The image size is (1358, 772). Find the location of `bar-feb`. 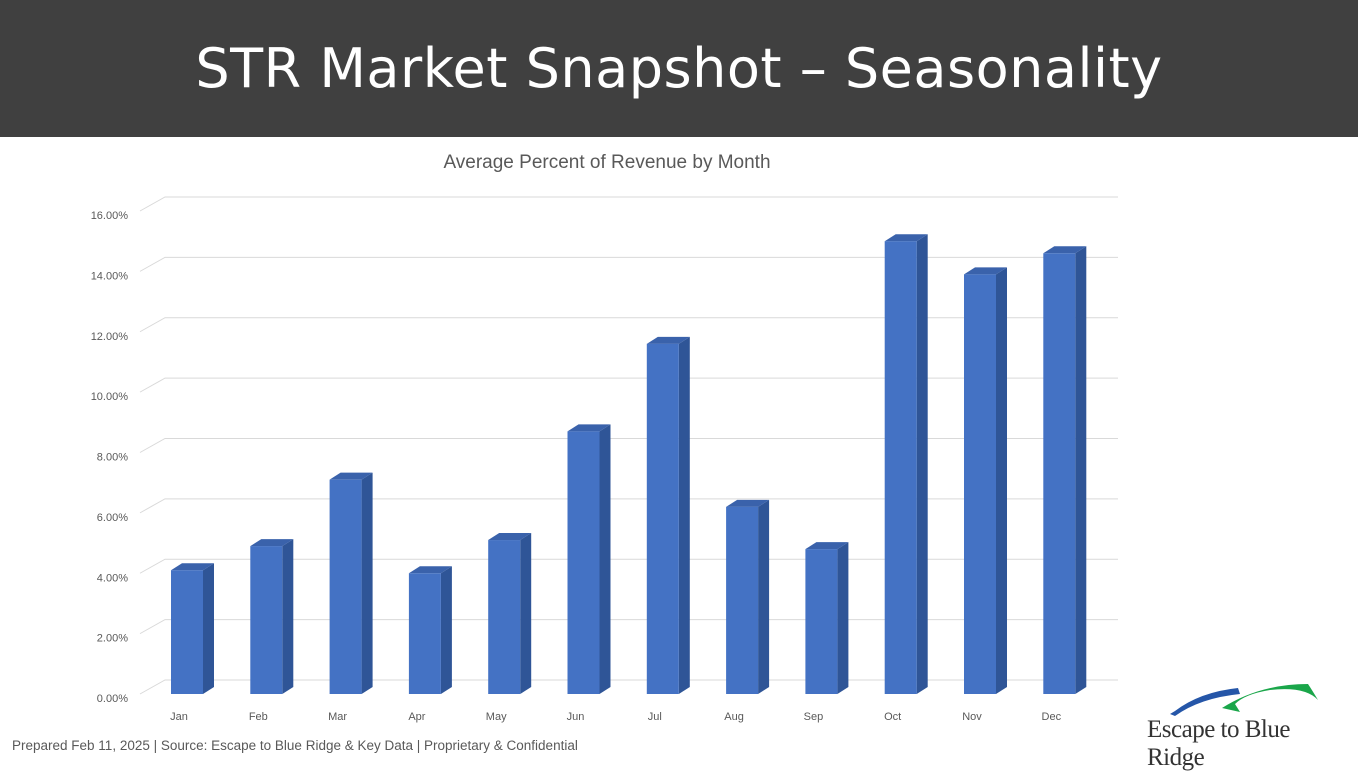

bar-feb is located at coordinates (266, 620).